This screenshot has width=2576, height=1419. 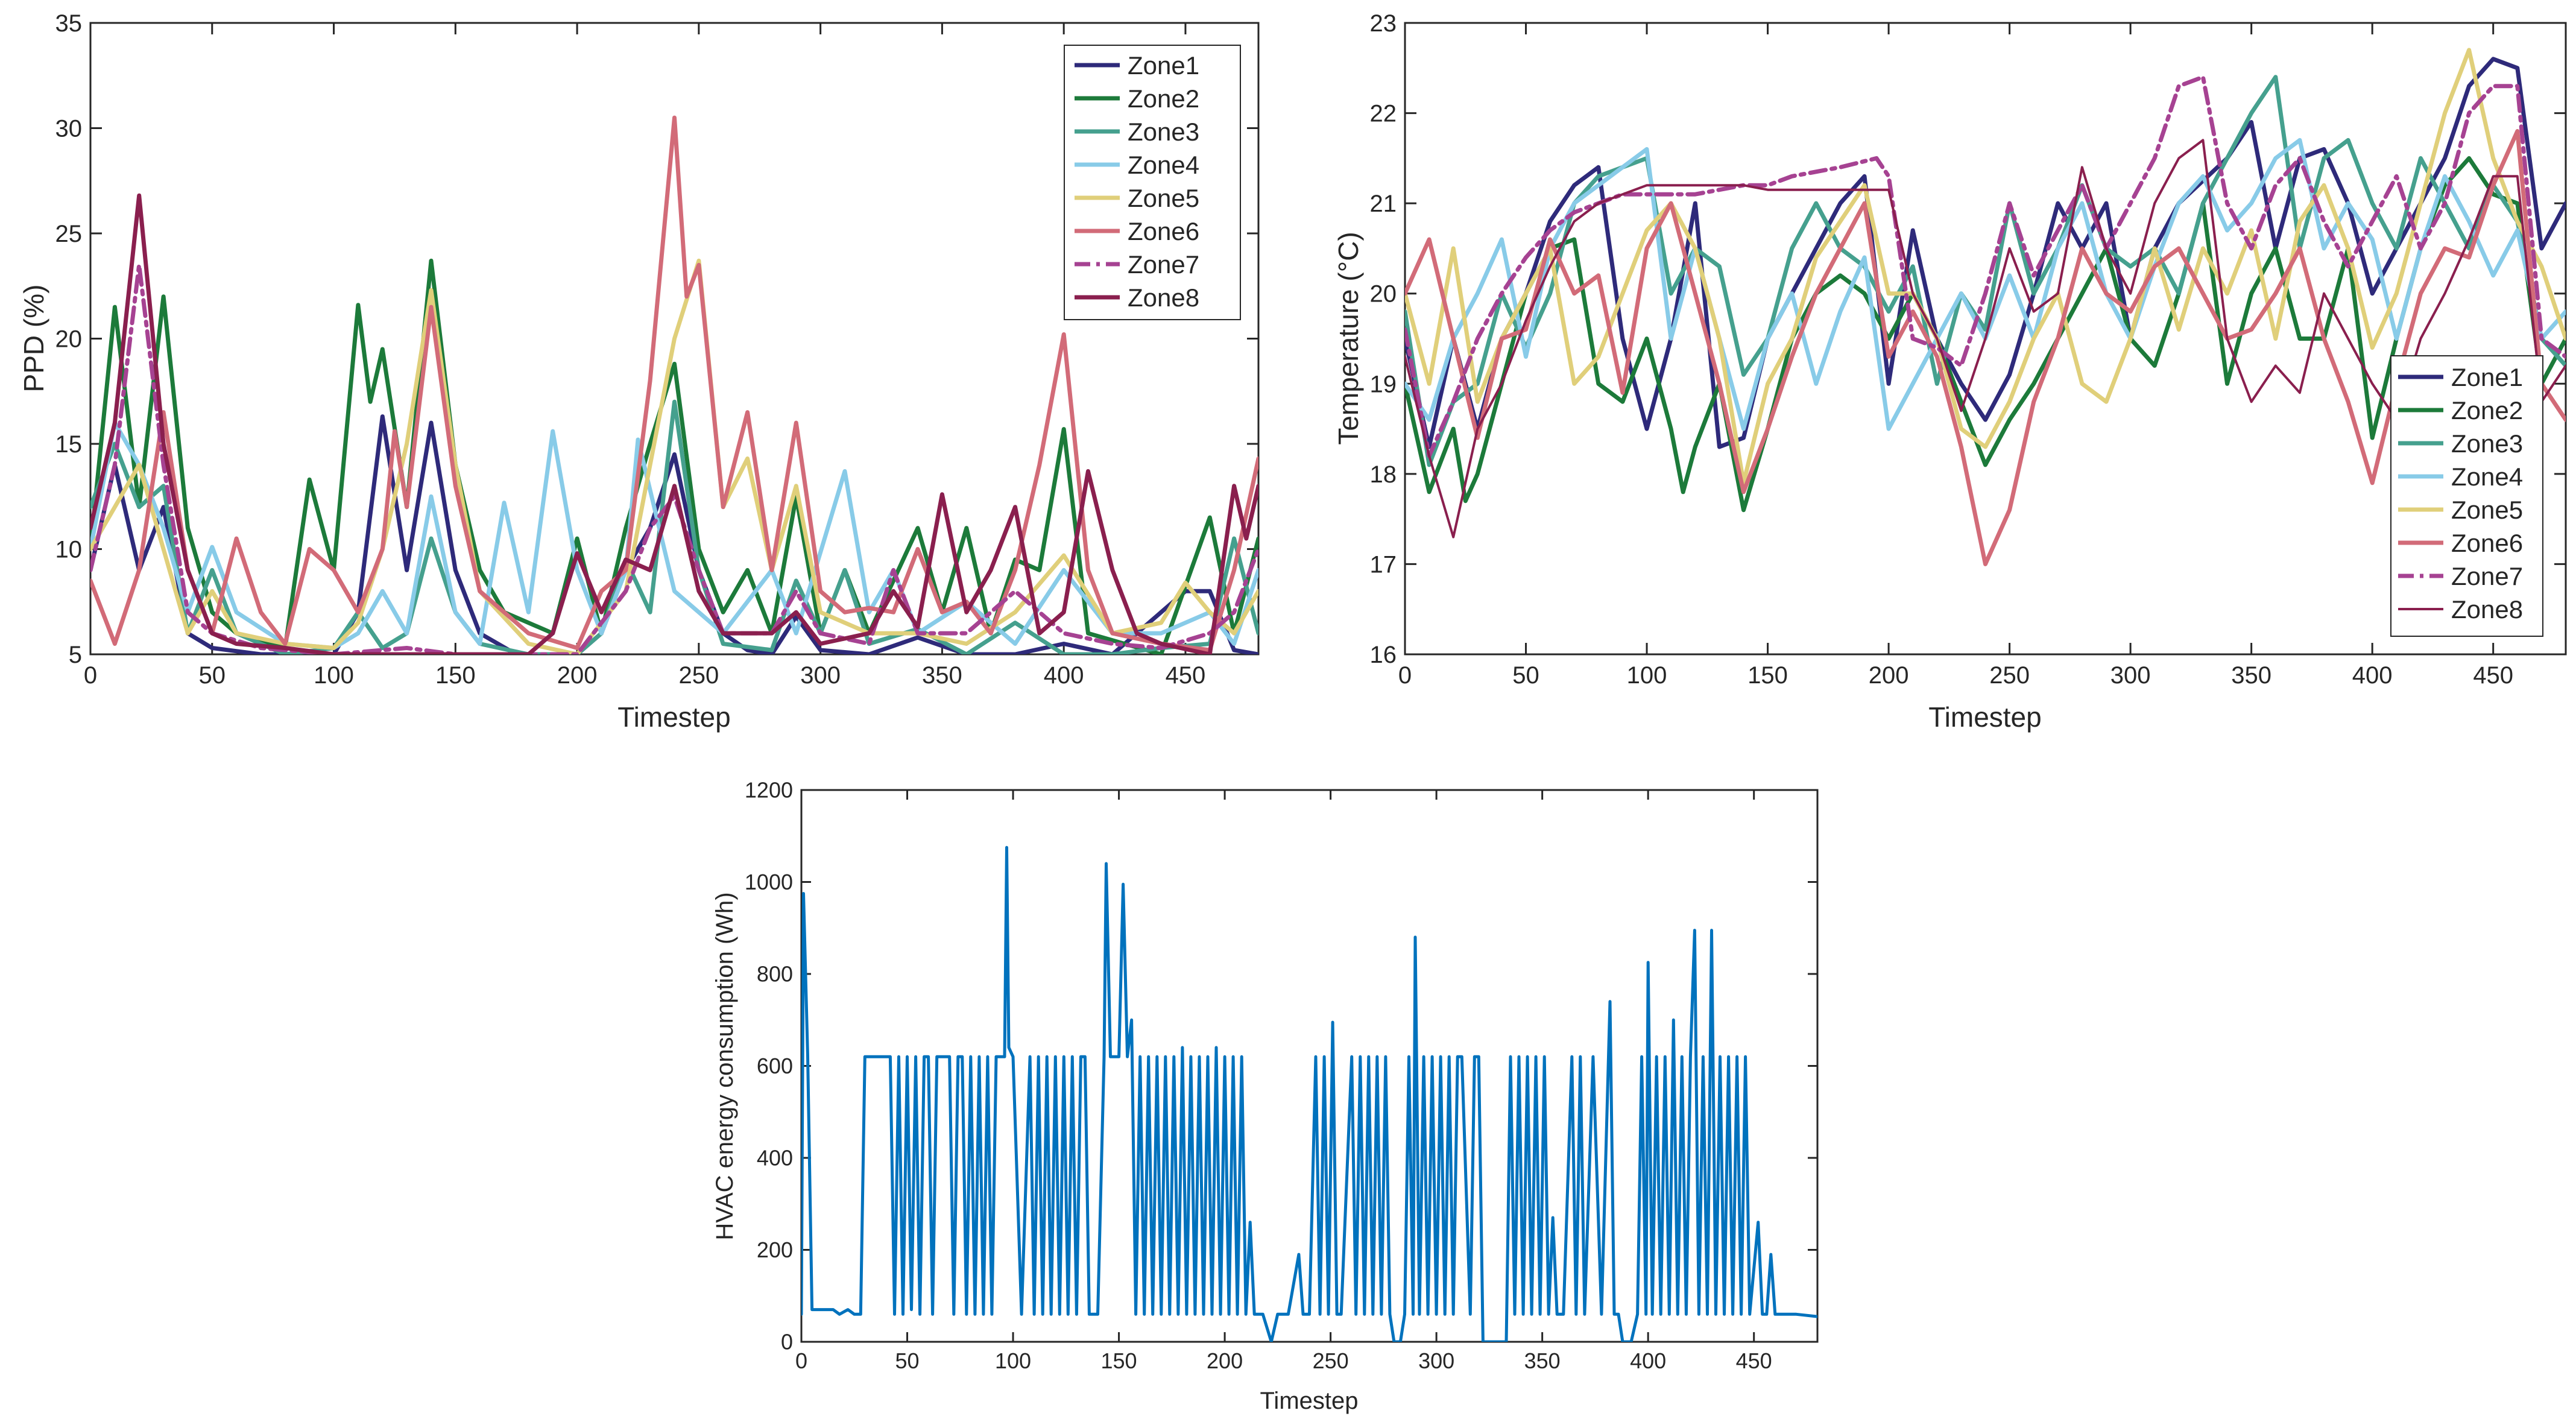 What do you see at coordinates (787, 1342) in the screenshot?
I see `y-tick-label: 0` at bounding box center [787, 1342].